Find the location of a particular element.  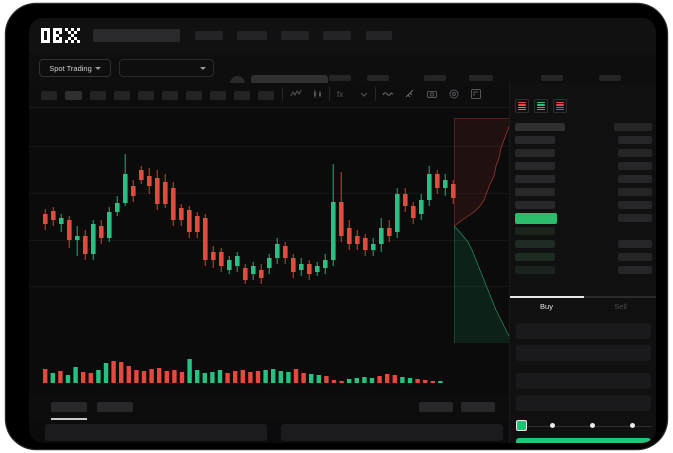

order-total-field is located at coordinates (583, 381).